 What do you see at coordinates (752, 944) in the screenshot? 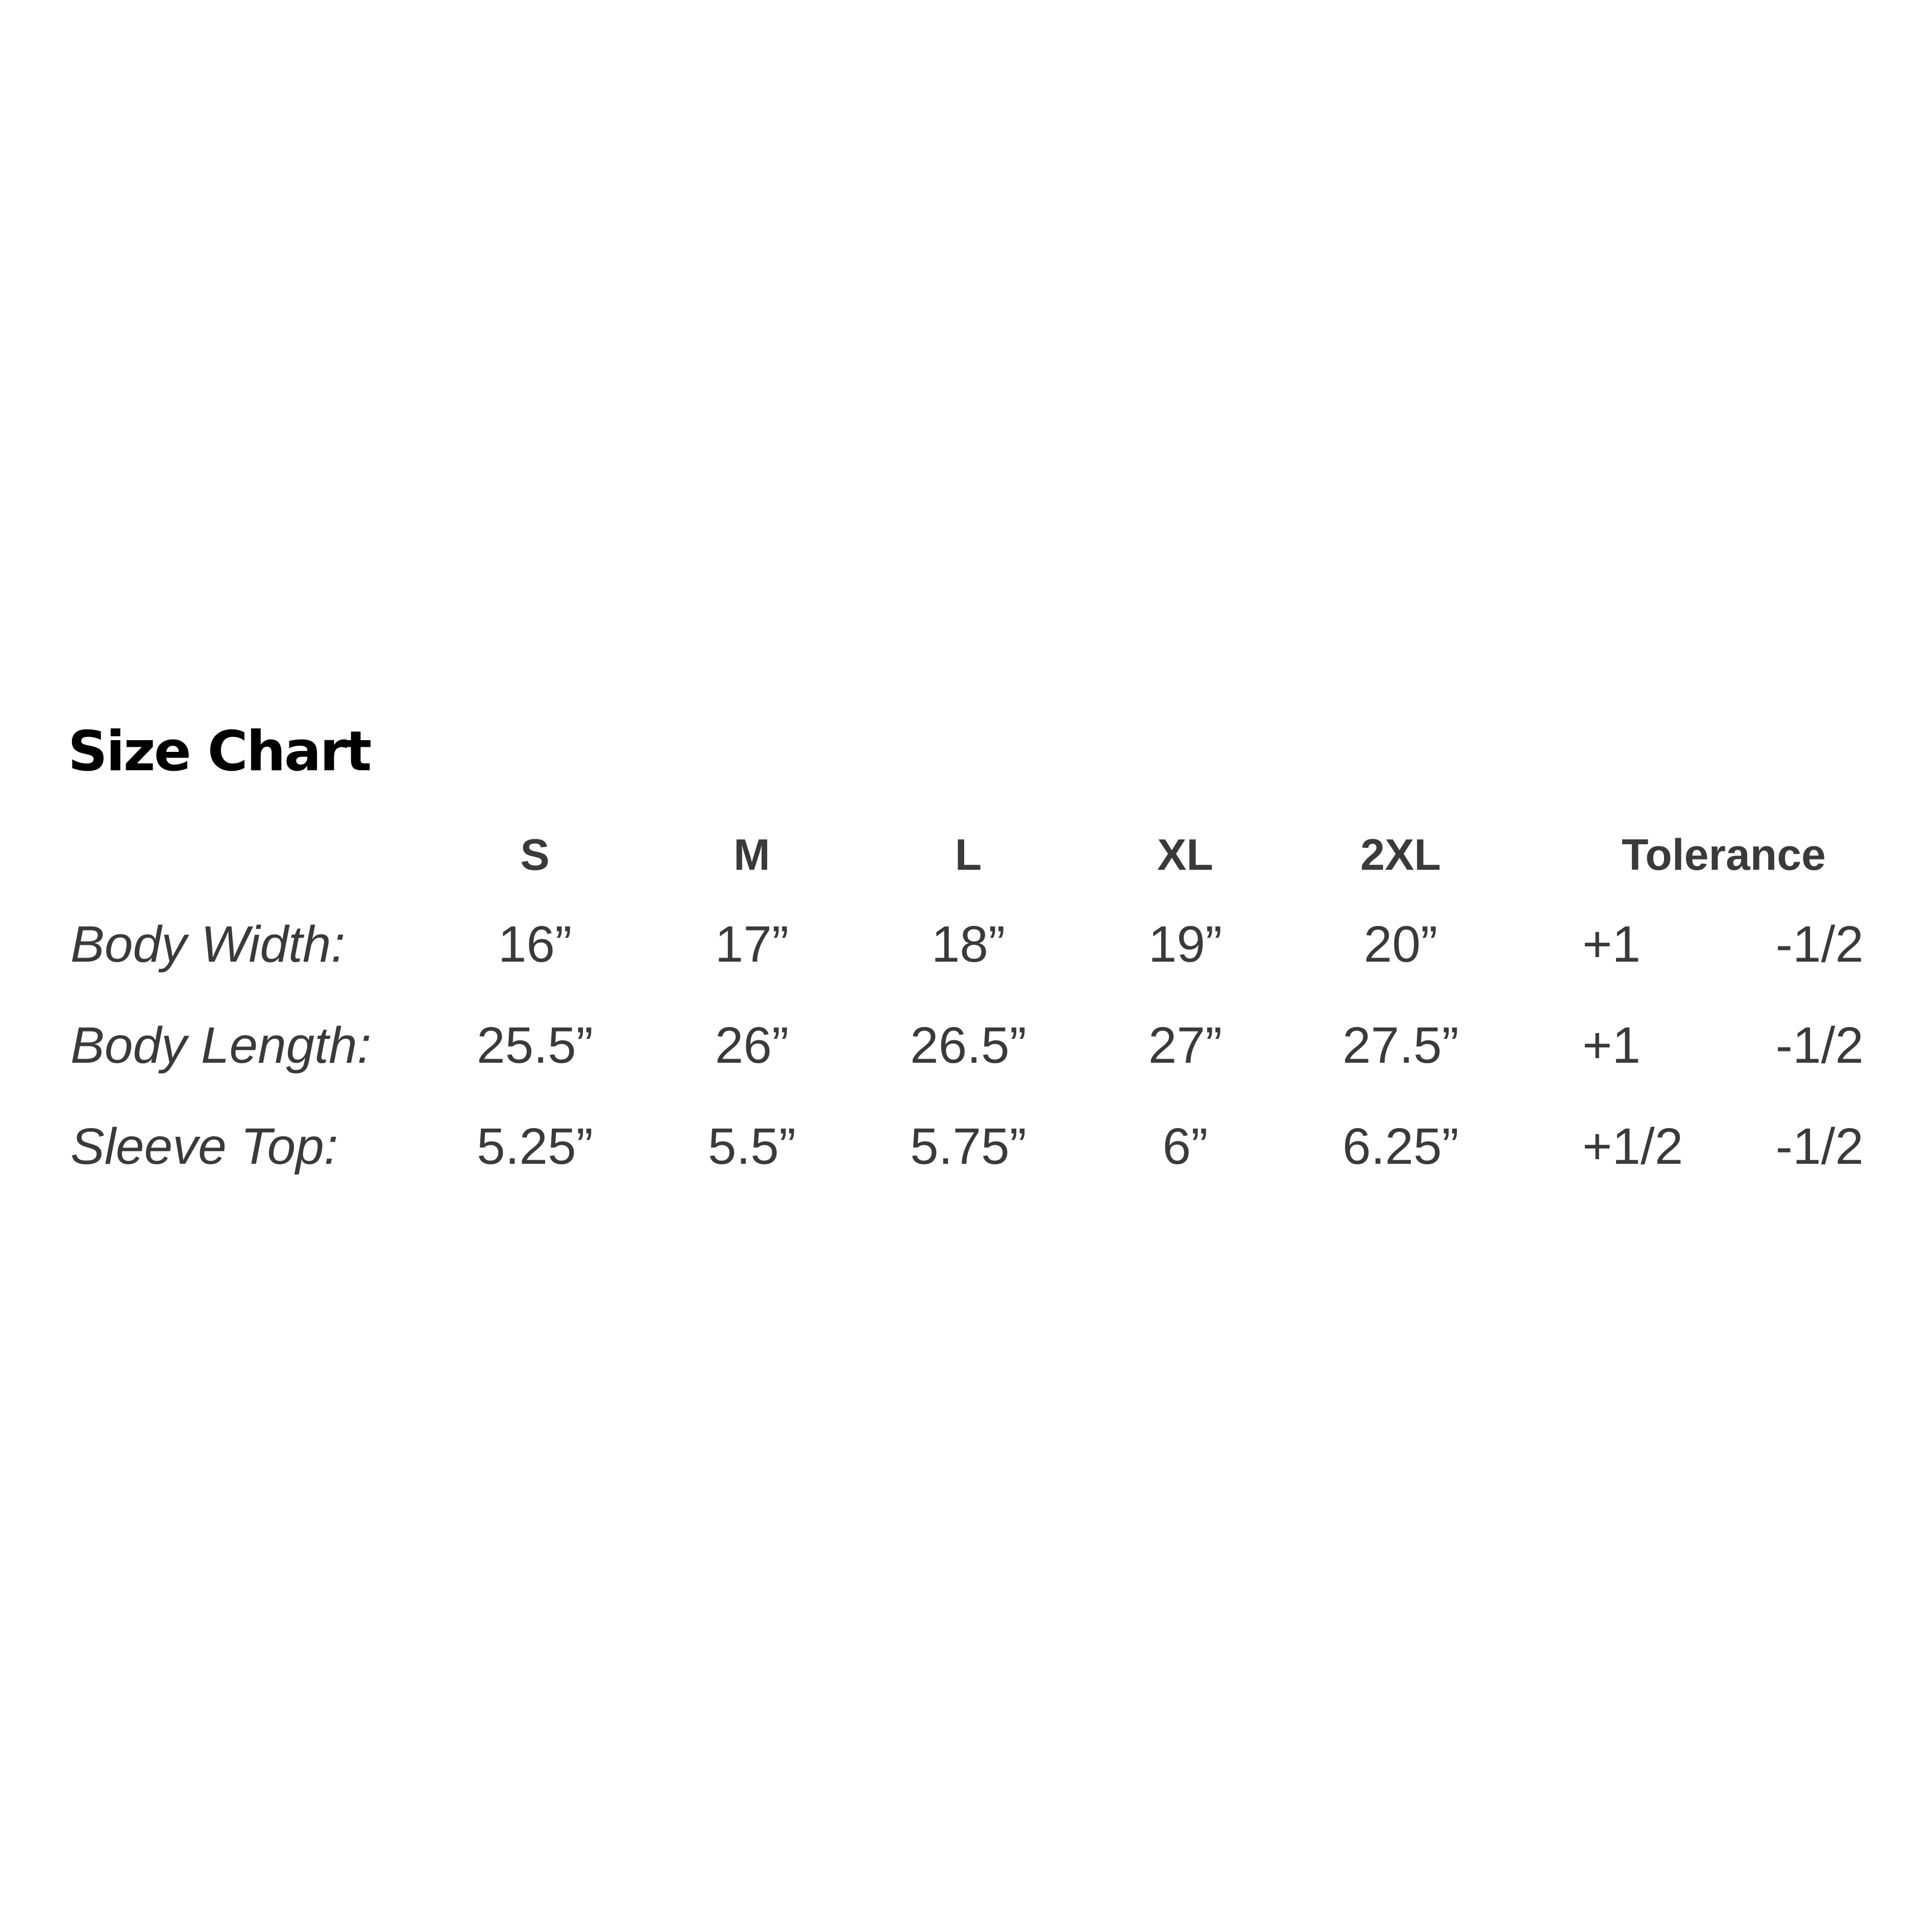
I see `measurement-cell: 17”` at bounding box center [752, 944].